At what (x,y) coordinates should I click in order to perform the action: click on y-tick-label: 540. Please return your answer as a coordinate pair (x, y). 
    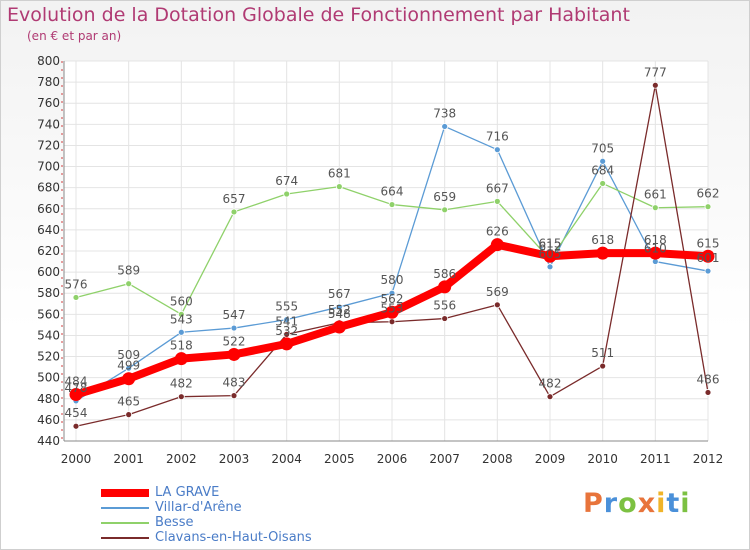
    Looking at the image, I should click on (48, 335).